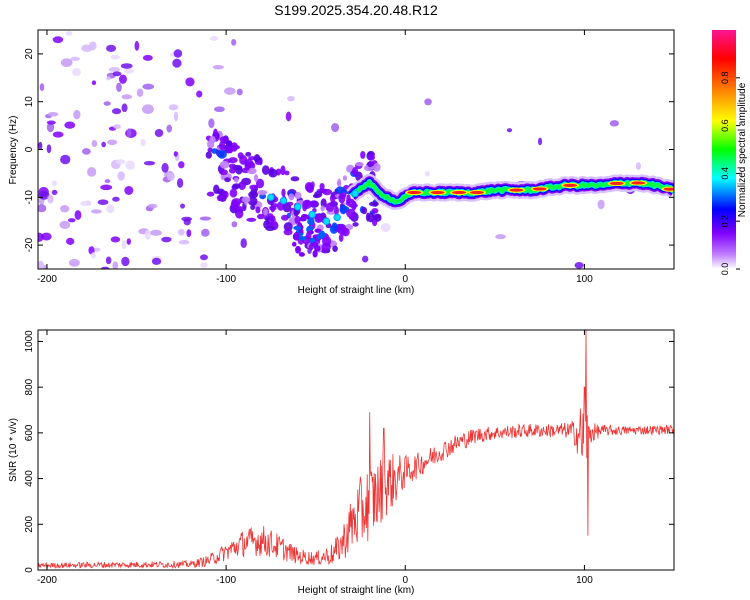 The width and height of the screenshot is (750, 600). What do you see at coordinates (725, 269) in the screenshot?
I see `colorbar-tick-label: 0.0` at bounding box center [725, 269].